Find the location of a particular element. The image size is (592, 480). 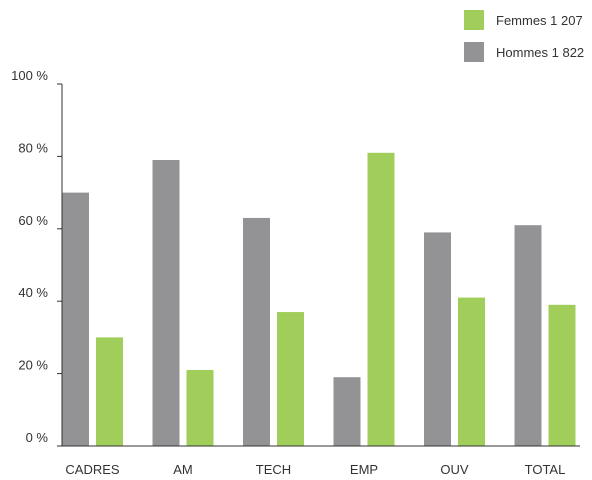

legend-item-hommes: Hommes 1 822 is located at coordinates (527, 52).